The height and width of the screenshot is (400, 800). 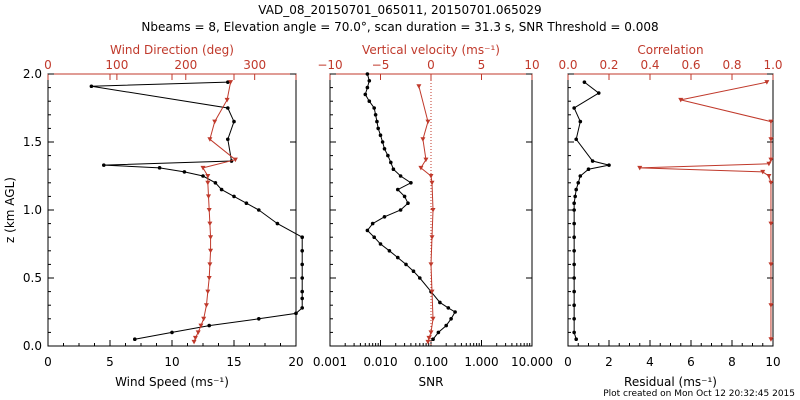 What do you see at coordinates (110, 362) in the screenshot?
I see `x-bottom-tick-label: 5` at bounding box center [110, 362].